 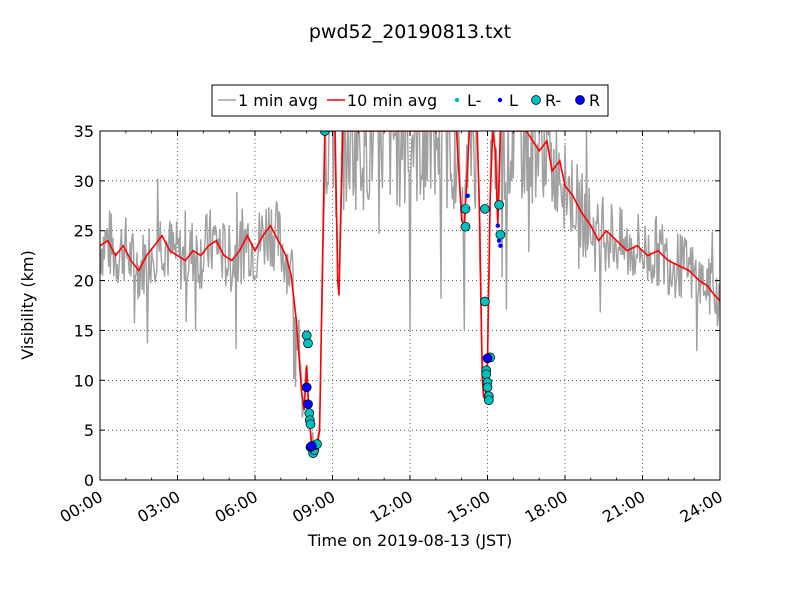 I want to click on x-axis-label: Time on 2019-08-13 (JST), so click(x=409, y=540).